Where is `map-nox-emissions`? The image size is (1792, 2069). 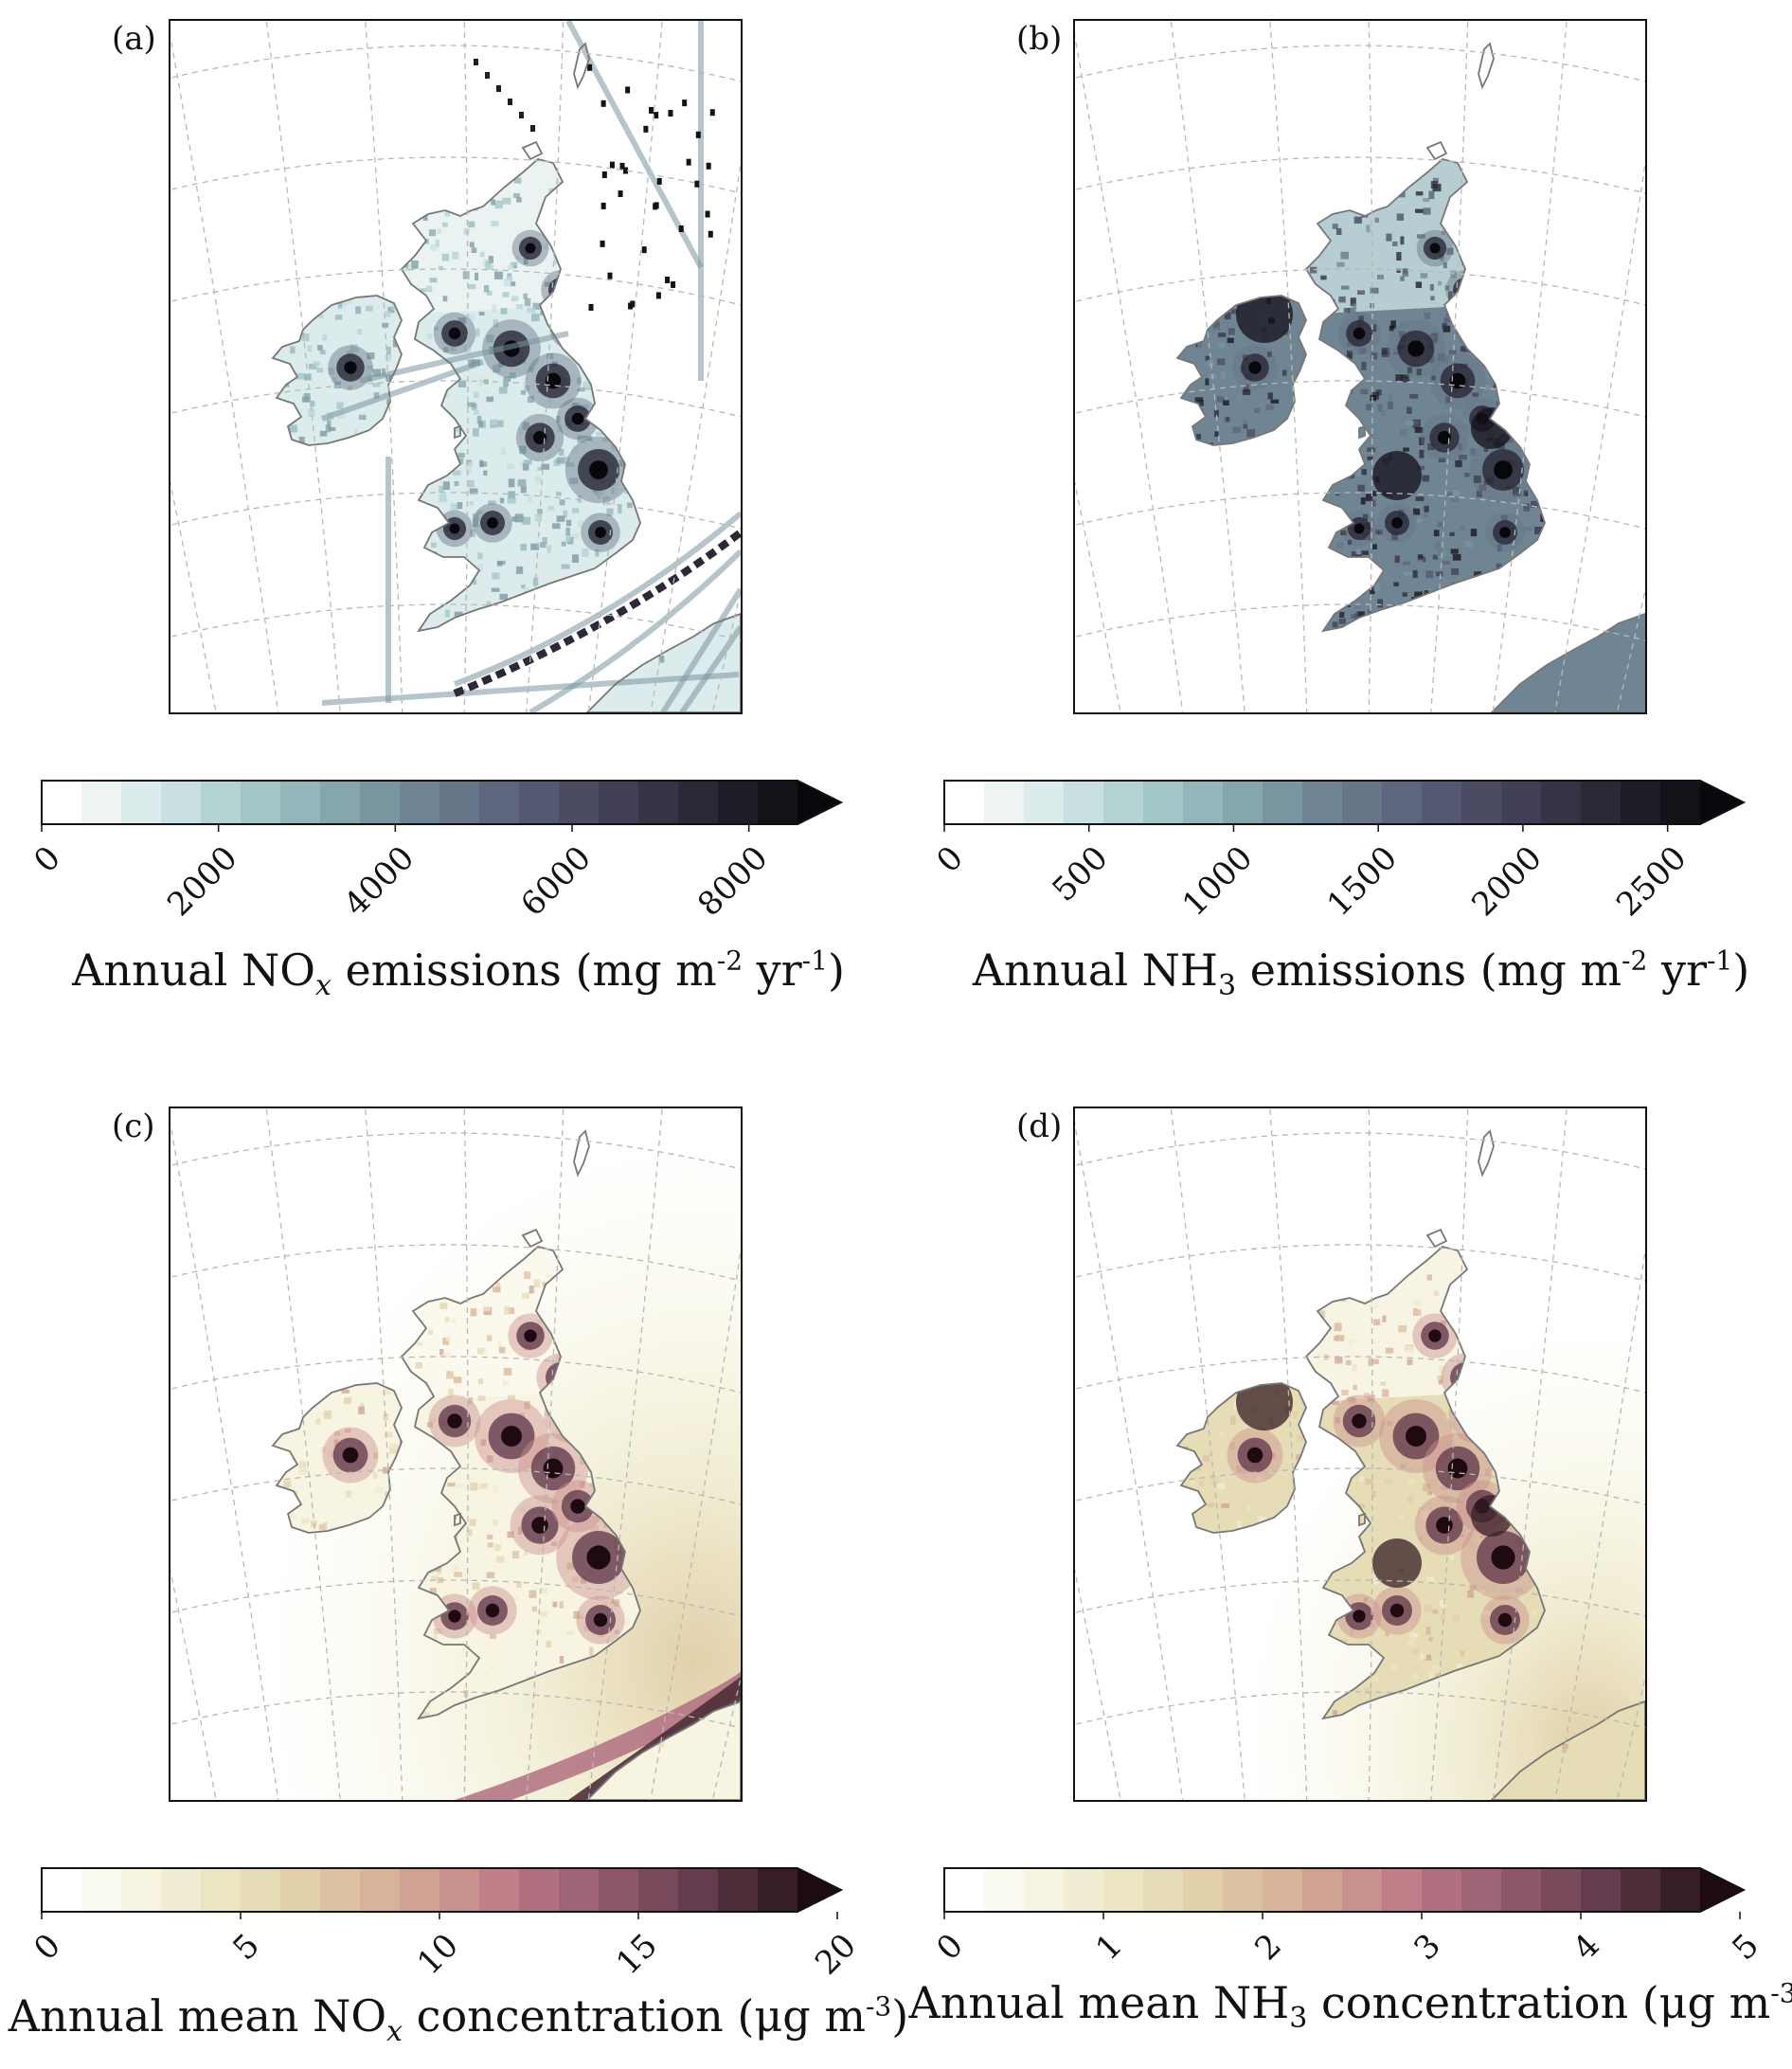 map-nox-emissions is located at coordinates (456, 366).